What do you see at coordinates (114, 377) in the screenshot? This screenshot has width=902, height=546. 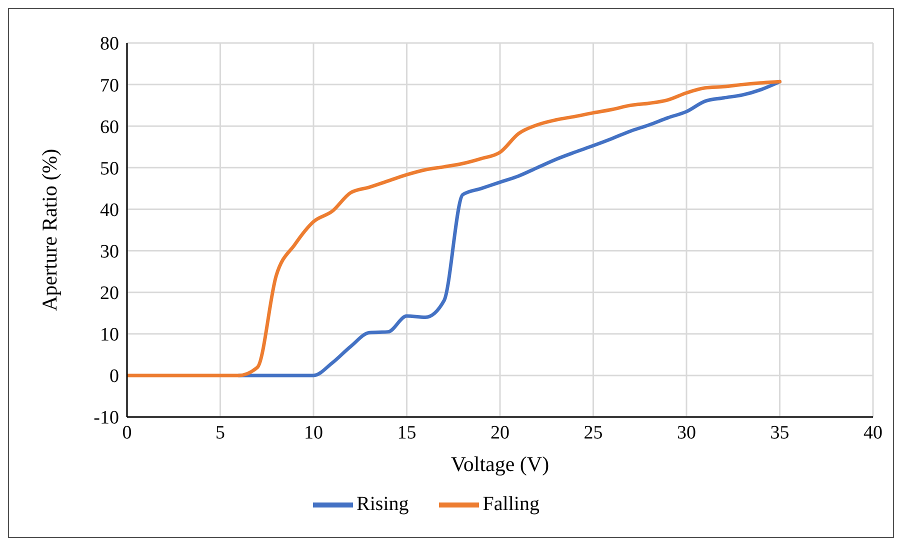 I see `y-tick-label: 0` at bounding box center [114, 377].